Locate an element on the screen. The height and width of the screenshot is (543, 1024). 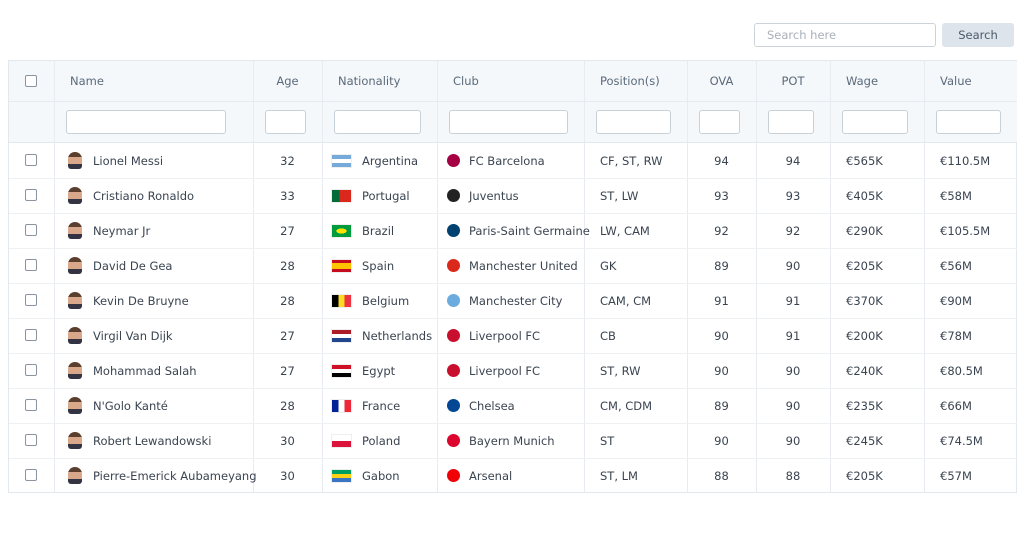
table-cell: ST is located at coordinates (607, 440).